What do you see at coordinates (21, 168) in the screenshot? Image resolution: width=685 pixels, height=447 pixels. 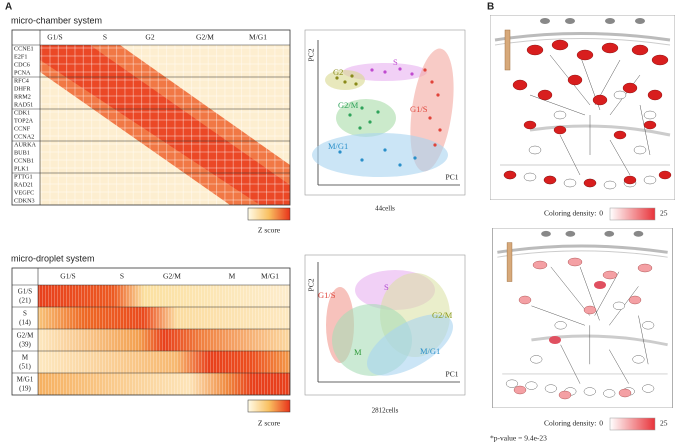 I see `gene-label: PLK1` at bounding box center [21, 168].